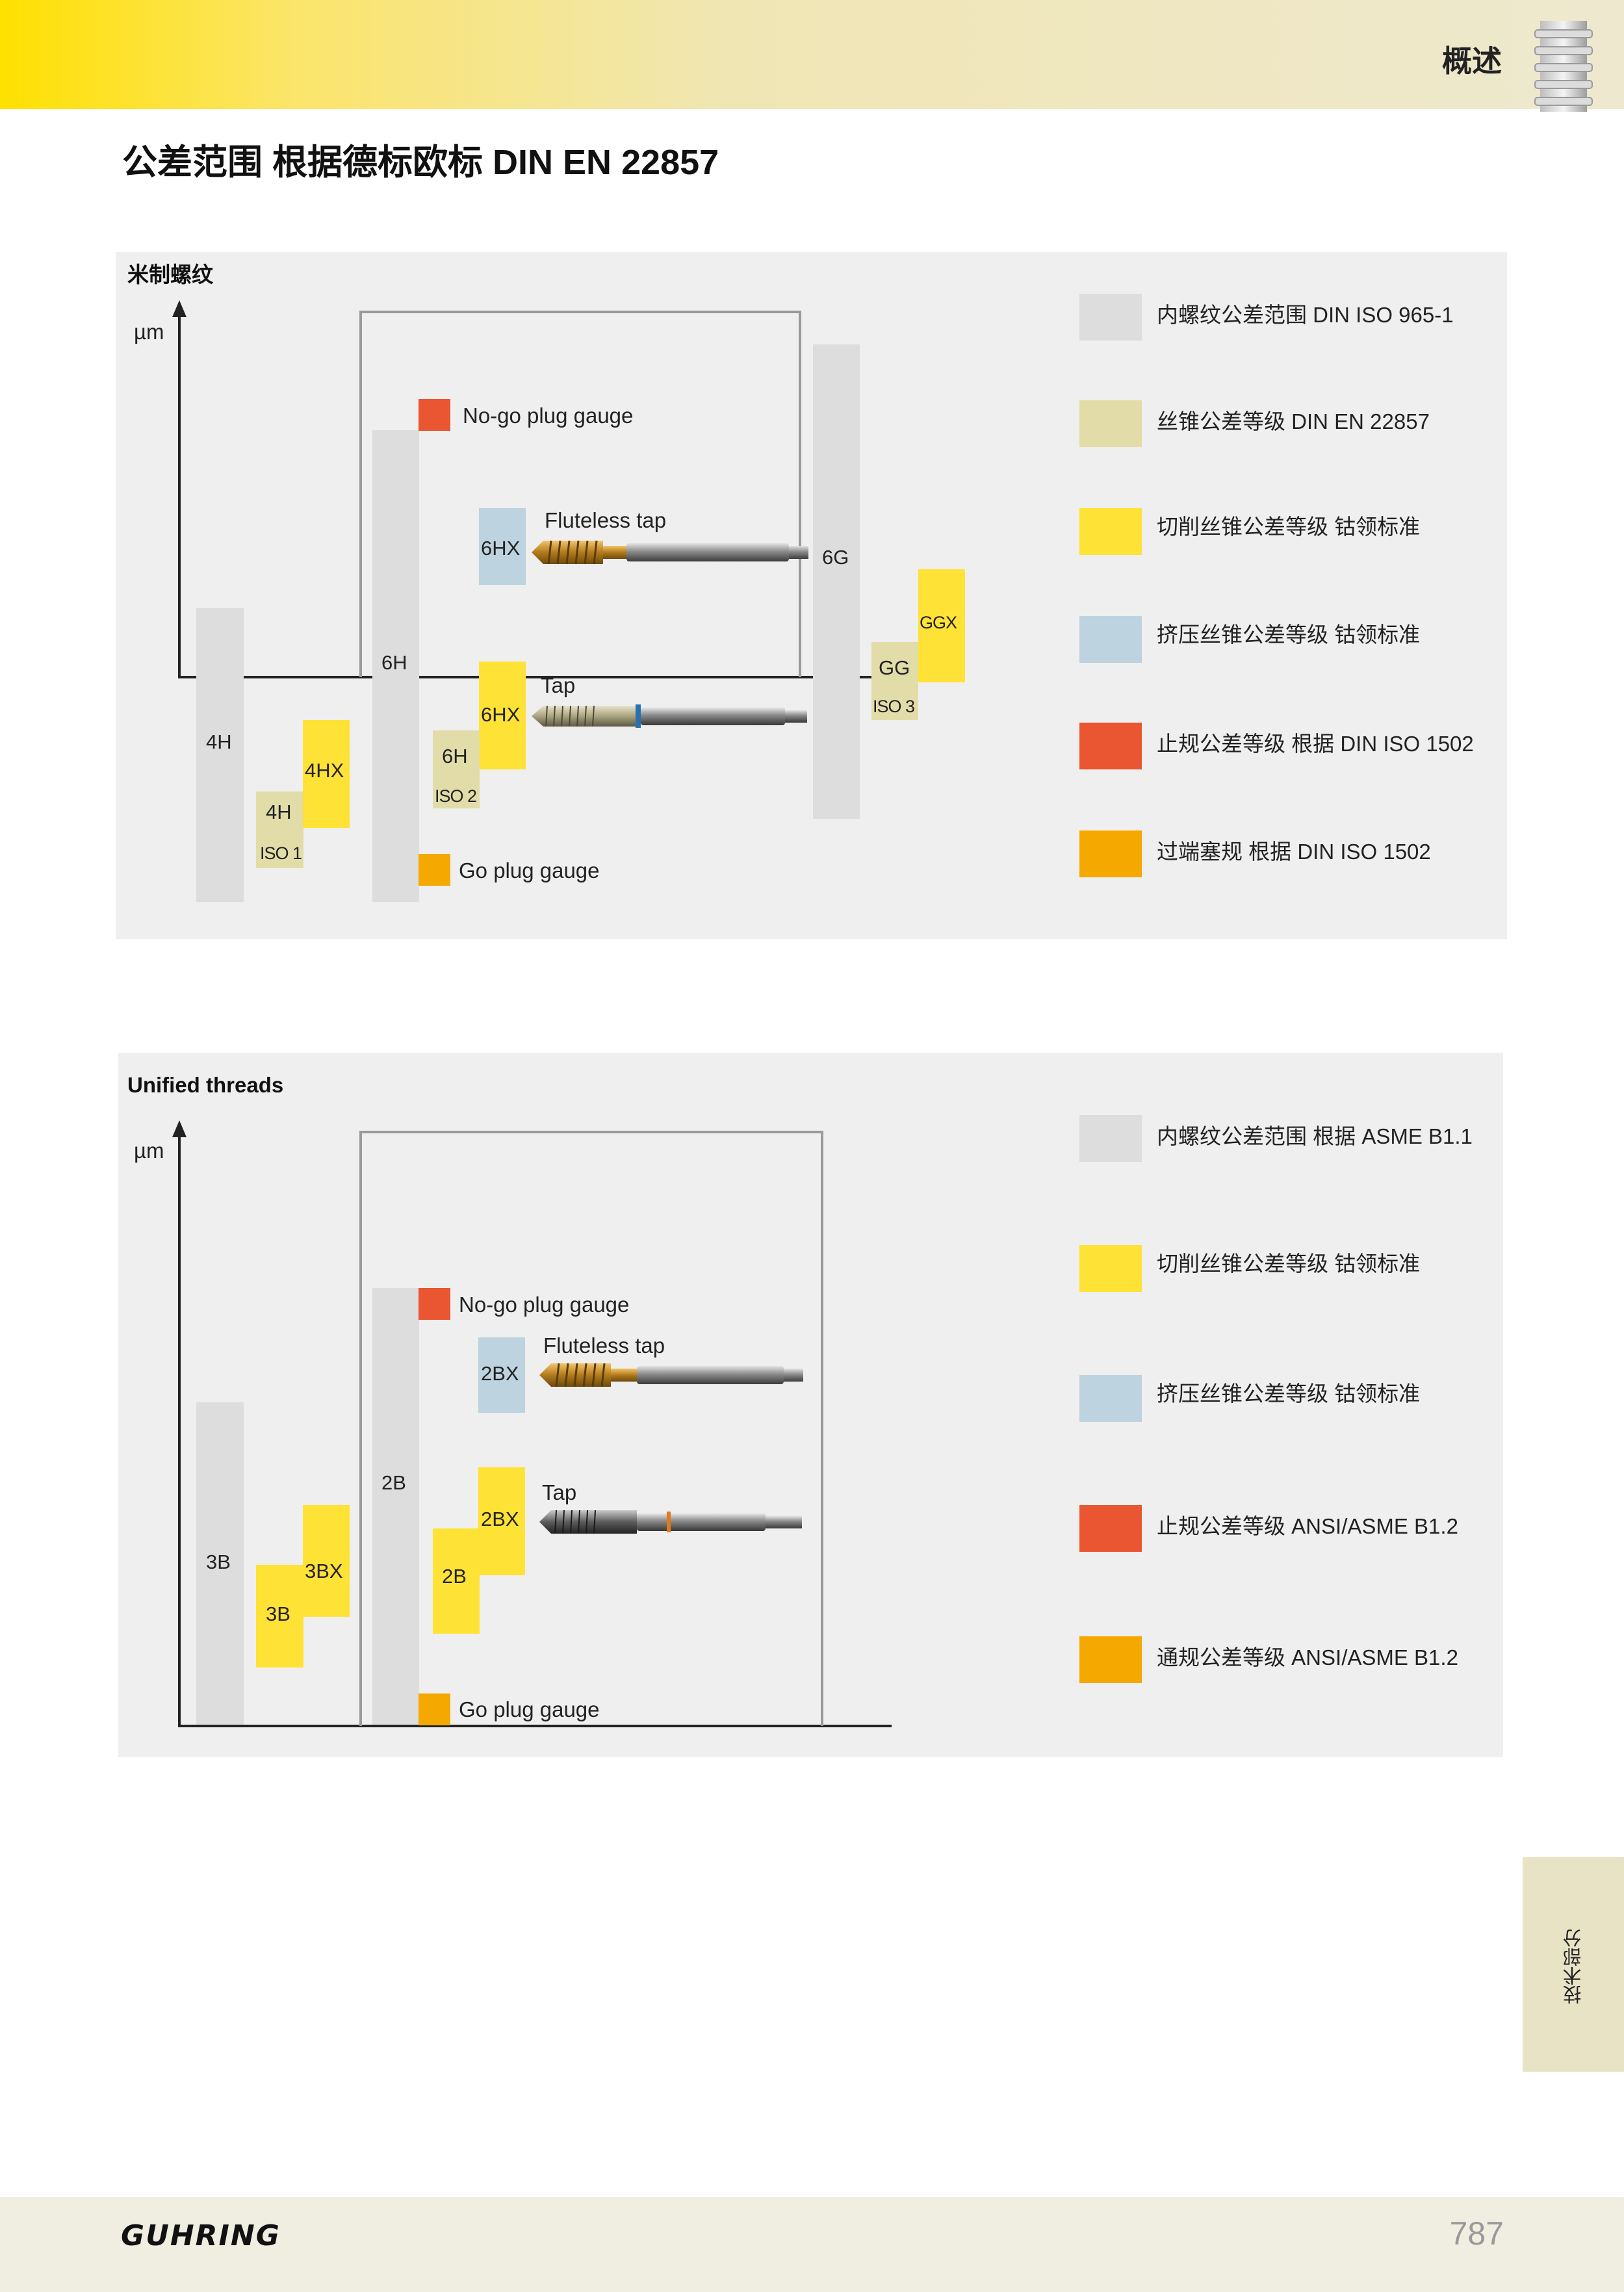  What do you see at coordinates (835, 557) in the screenshot?
I see `metric-6g-range-label: 6G` at bounding box center [835, 557].